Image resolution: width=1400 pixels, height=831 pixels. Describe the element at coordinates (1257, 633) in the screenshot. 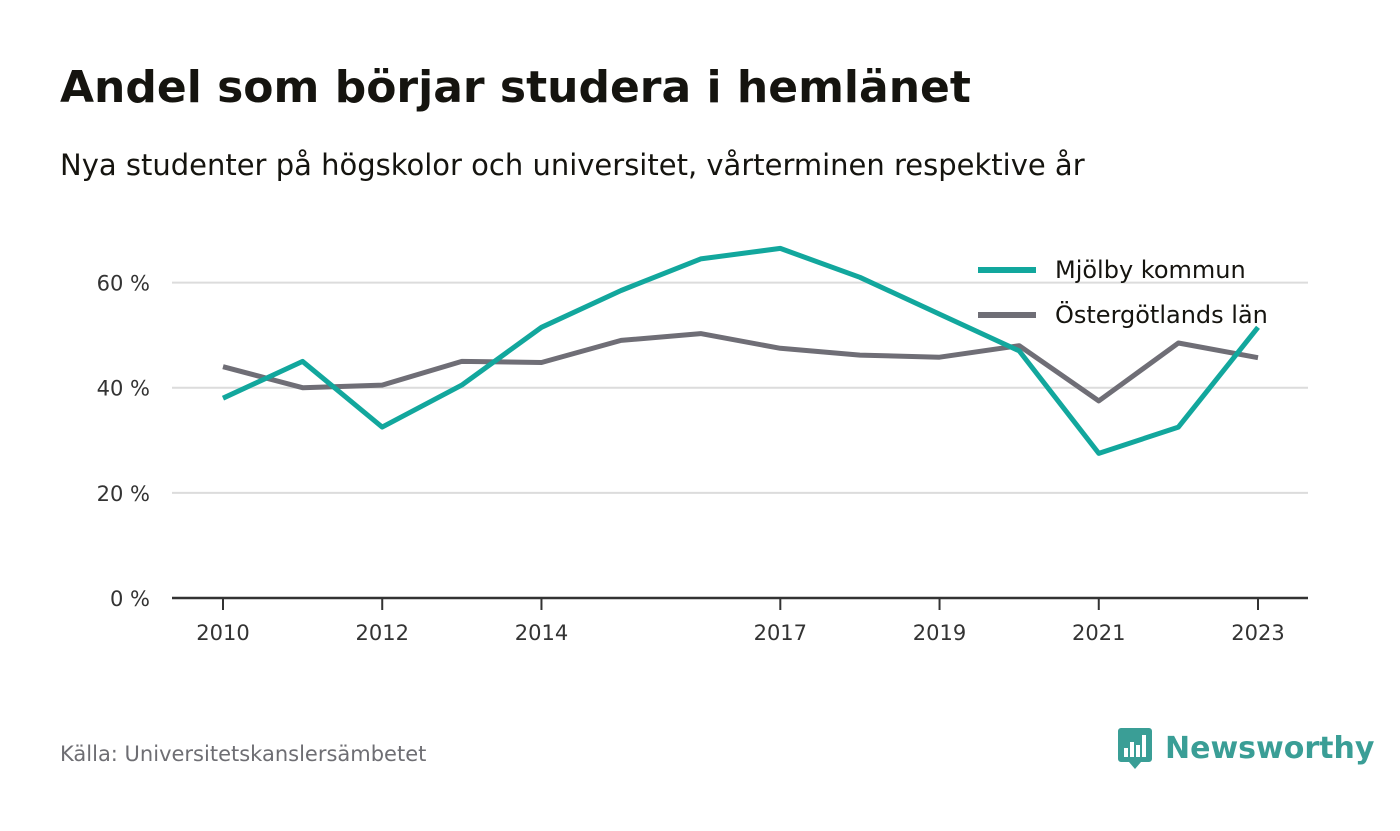

I see `x-tick-label: 2023` at that location.